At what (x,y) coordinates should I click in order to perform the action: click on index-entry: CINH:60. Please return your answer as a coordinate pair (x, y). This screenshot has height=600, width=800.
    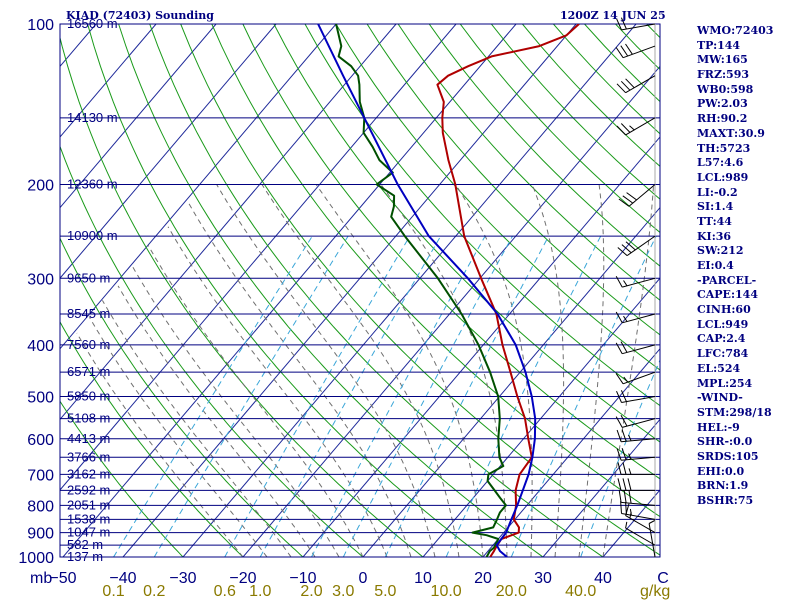
    Looking at the image, I should click on (724, 310).